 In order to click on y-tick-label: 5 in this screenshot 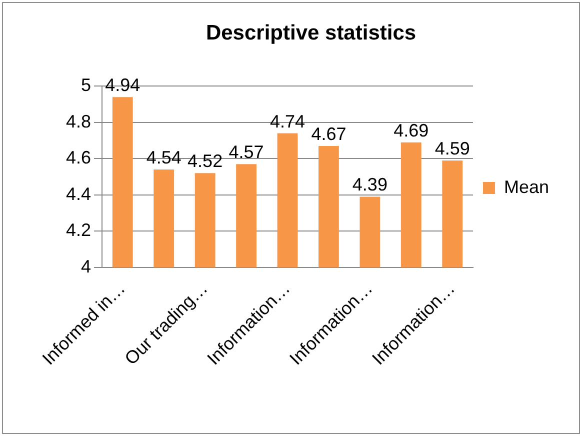, I will do `click(86, 85)`.